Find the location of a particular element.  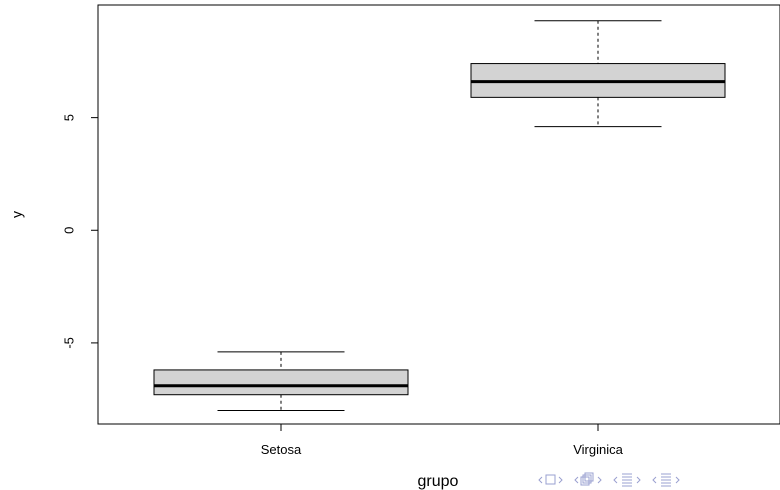

y-tick-label: 0 is located at coordinates (68, 230).